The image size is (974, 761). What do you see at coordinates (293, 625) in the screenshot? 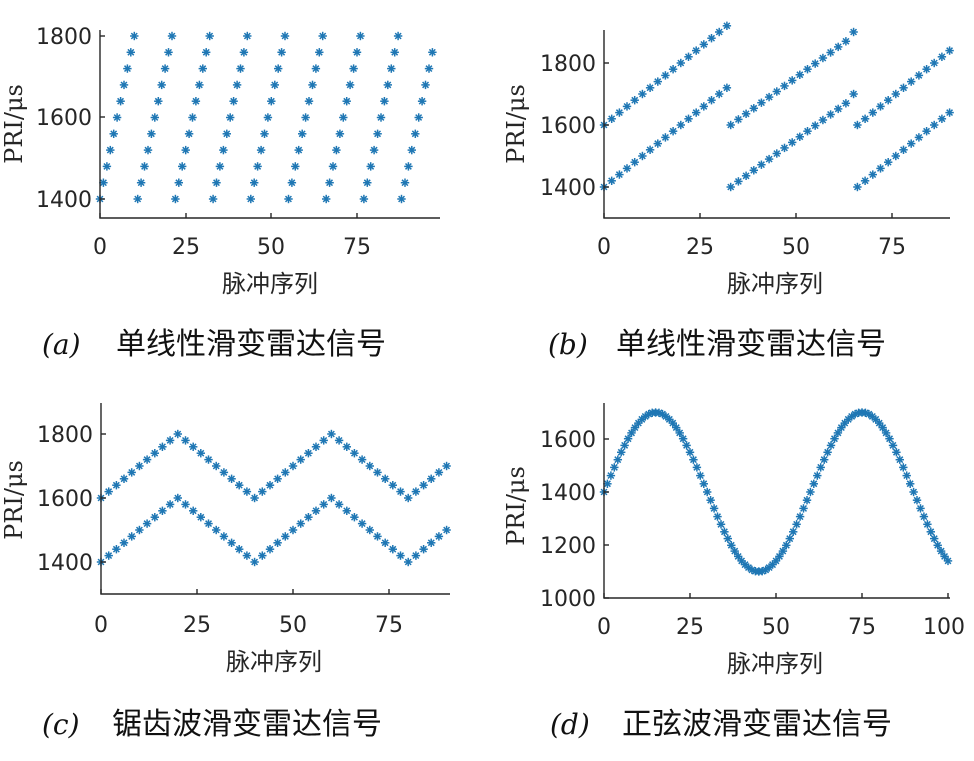
I see `panel-c-xtick-label: 50` at bounding box center [293, 625].